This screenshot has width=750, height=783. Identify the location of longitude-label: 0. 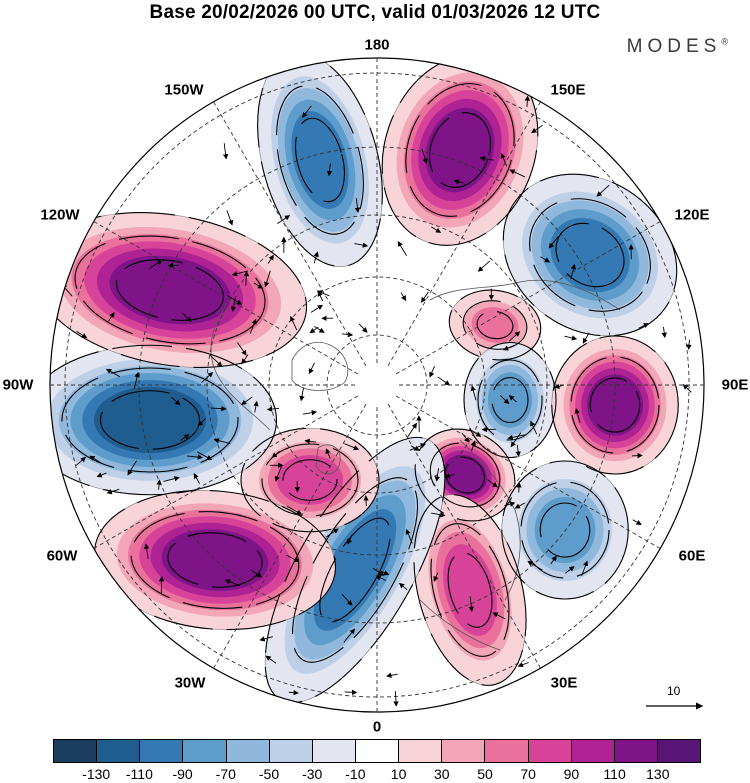
(377, 727).